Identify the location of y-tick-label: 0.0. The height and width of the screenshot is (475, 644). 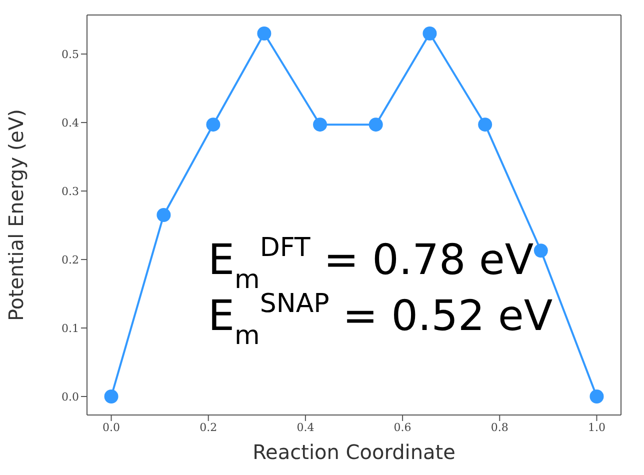
(70, 397).